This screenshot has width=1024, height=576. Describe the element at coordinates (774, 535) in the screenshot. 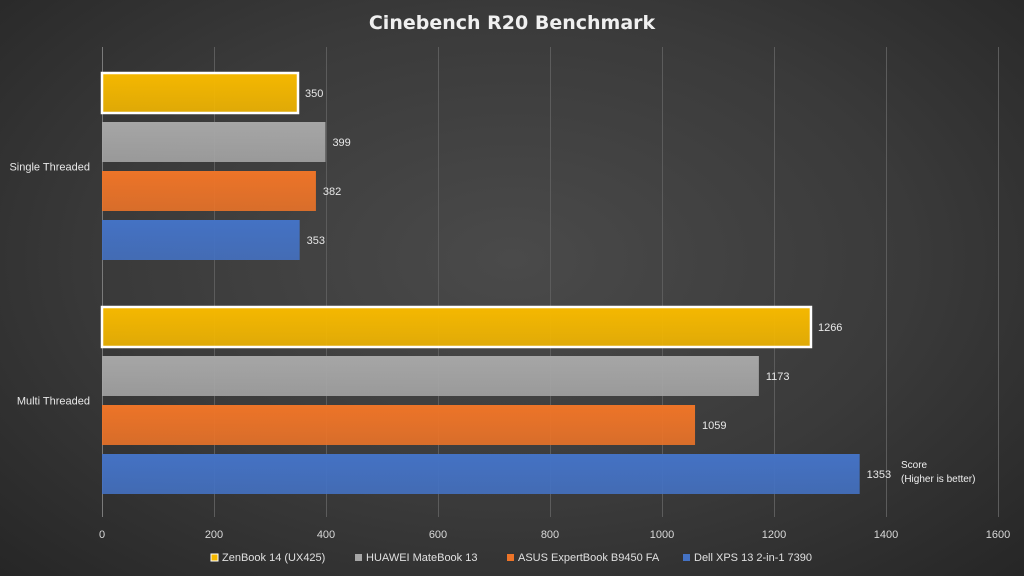

I see `x-tick-label: 1200` at that location.